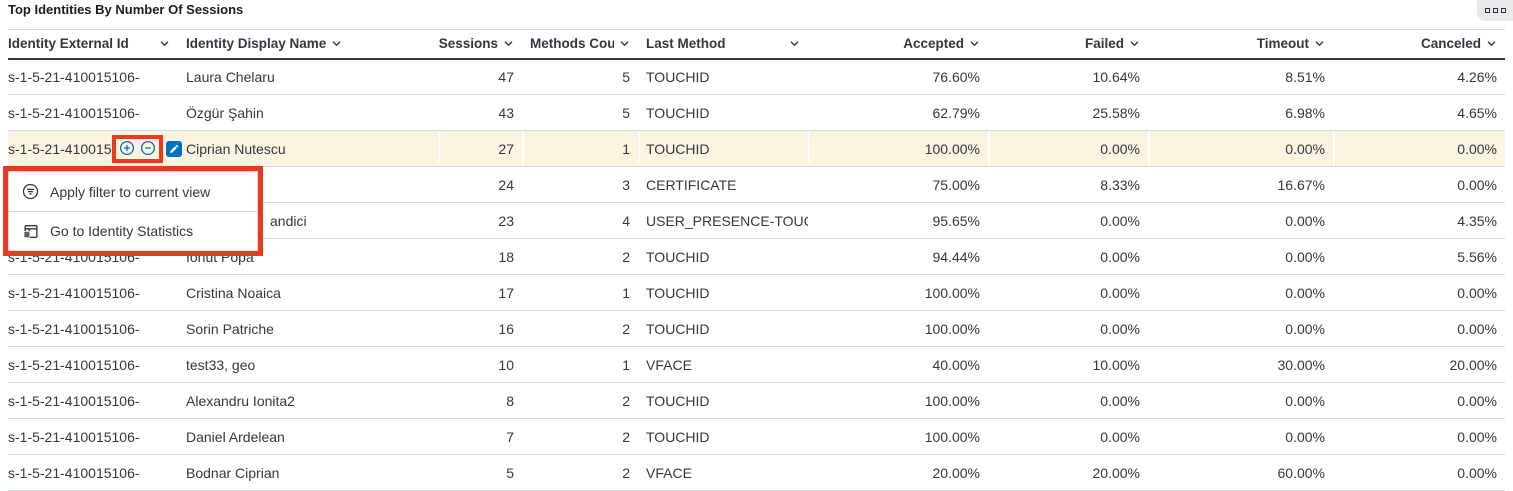 The image size is (1513, 491). Describe the element at coordinates (580, 44) in the screenshot. I see `column-header-methods_count: Methods Count` at that location.